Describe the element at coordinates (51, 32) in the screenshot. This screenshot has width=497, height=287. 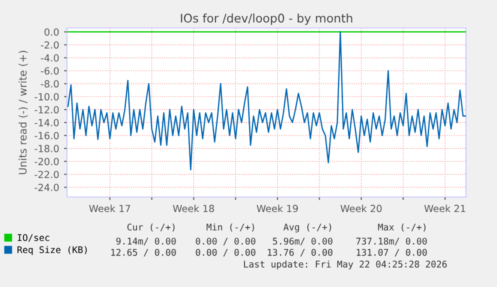
I see `y-tick-label: 0.0` at that location.